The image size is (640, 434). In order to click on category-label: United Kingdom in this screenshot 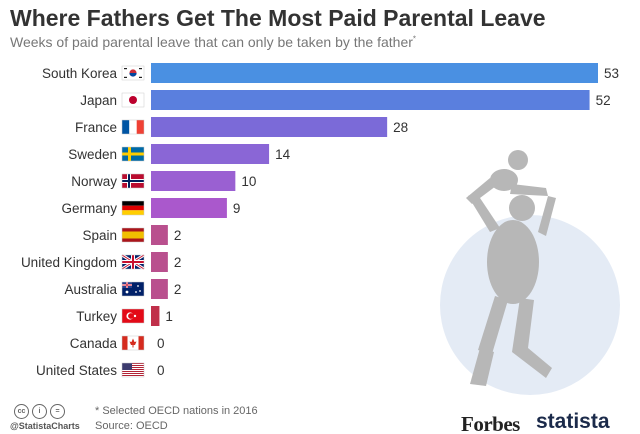, I will do `click(69, 262)`.